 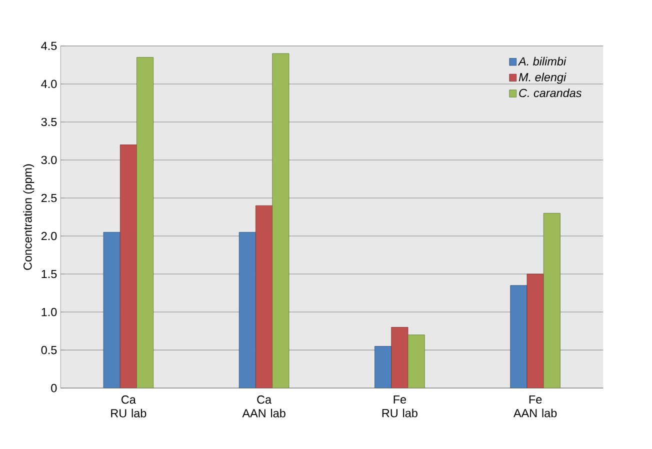 What do you see at coordinates (49, 236) in the screenshot?
I see `y-tick-label: 2.0` at bounding box center [49, 236].